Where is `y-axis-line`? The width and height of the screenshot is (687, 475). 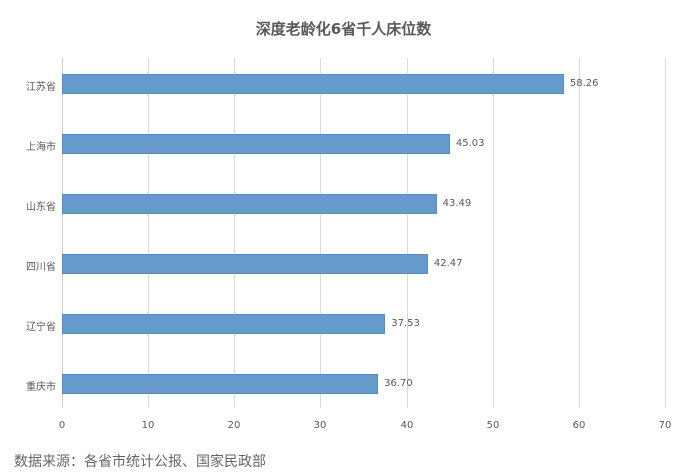
y-axis-line is located at coordinates (62, 233).